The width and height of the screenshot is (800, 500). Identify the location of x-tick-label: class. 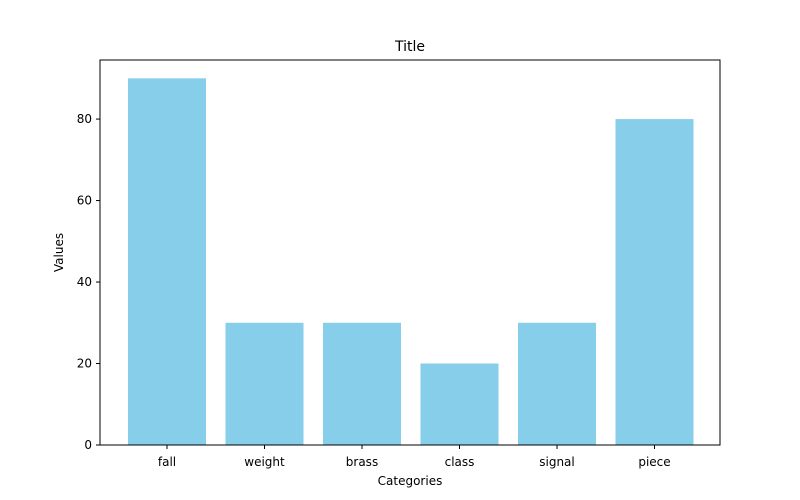
(460, 462).